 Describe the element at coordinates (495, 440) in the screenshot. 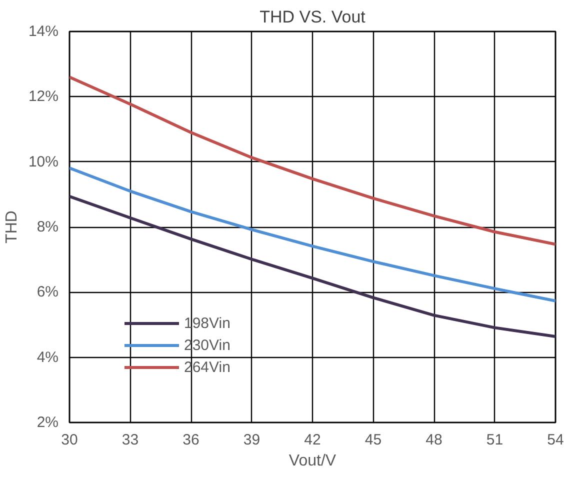

I see `x-tick-label: 51` at that location.